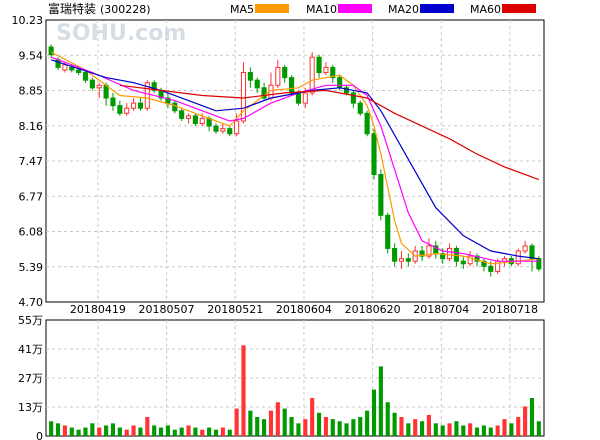 Image resolution: width=600 pixels, height=440 pixels. I want to click on legend-swatch-ma5, so click(272, 8).